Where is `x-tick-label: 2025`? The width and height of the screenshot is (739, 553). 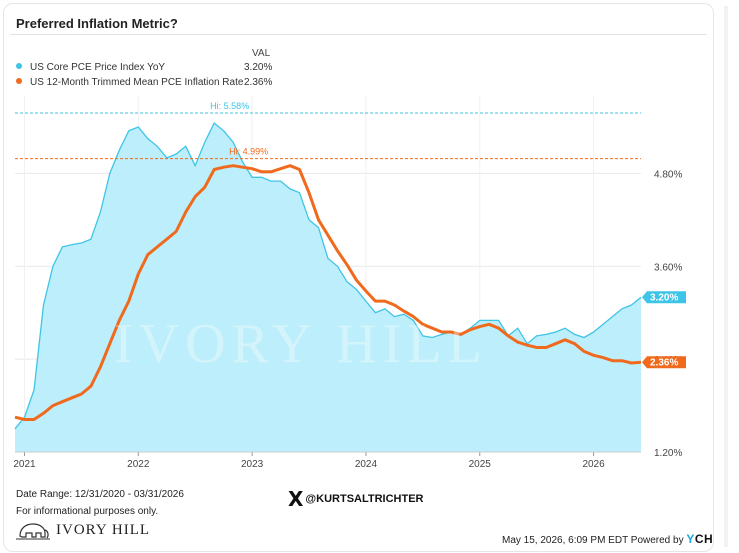
x-tick-label: 2025 is located at coordinates (480, 464).